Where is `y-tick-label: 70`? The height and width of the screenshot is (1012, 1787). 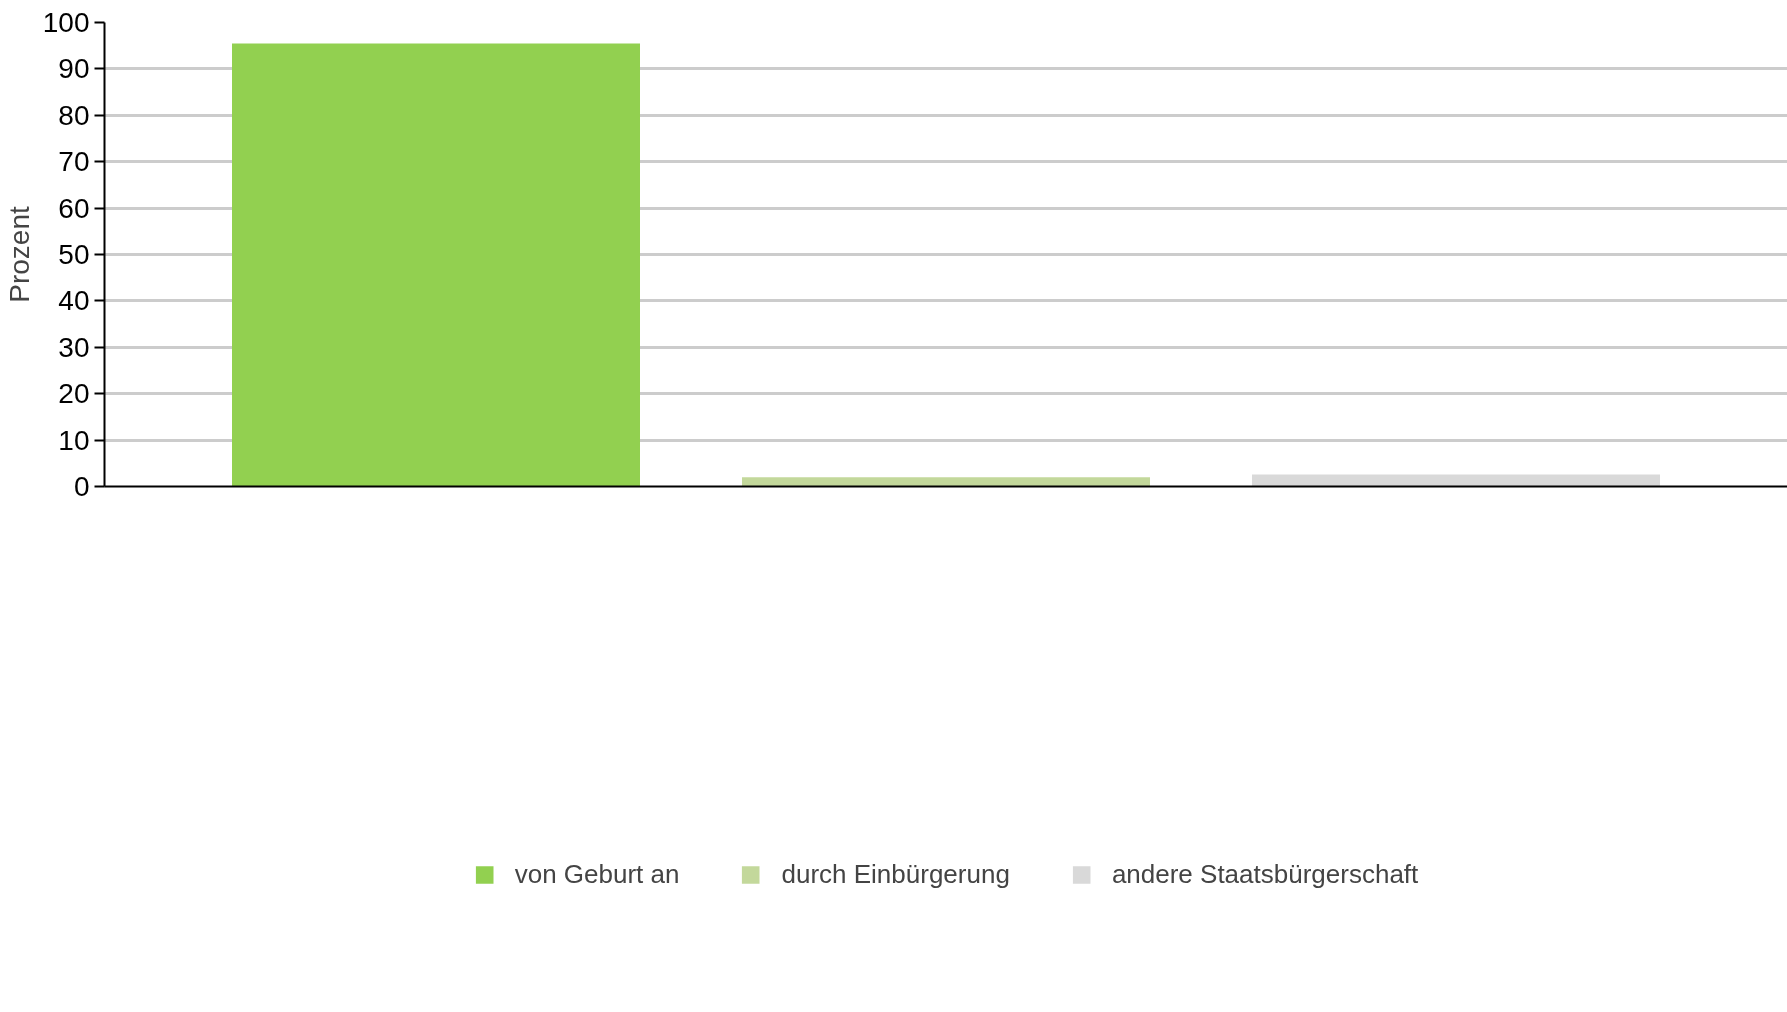 y-tick-label: 70 is located at coordinates (74, 162).